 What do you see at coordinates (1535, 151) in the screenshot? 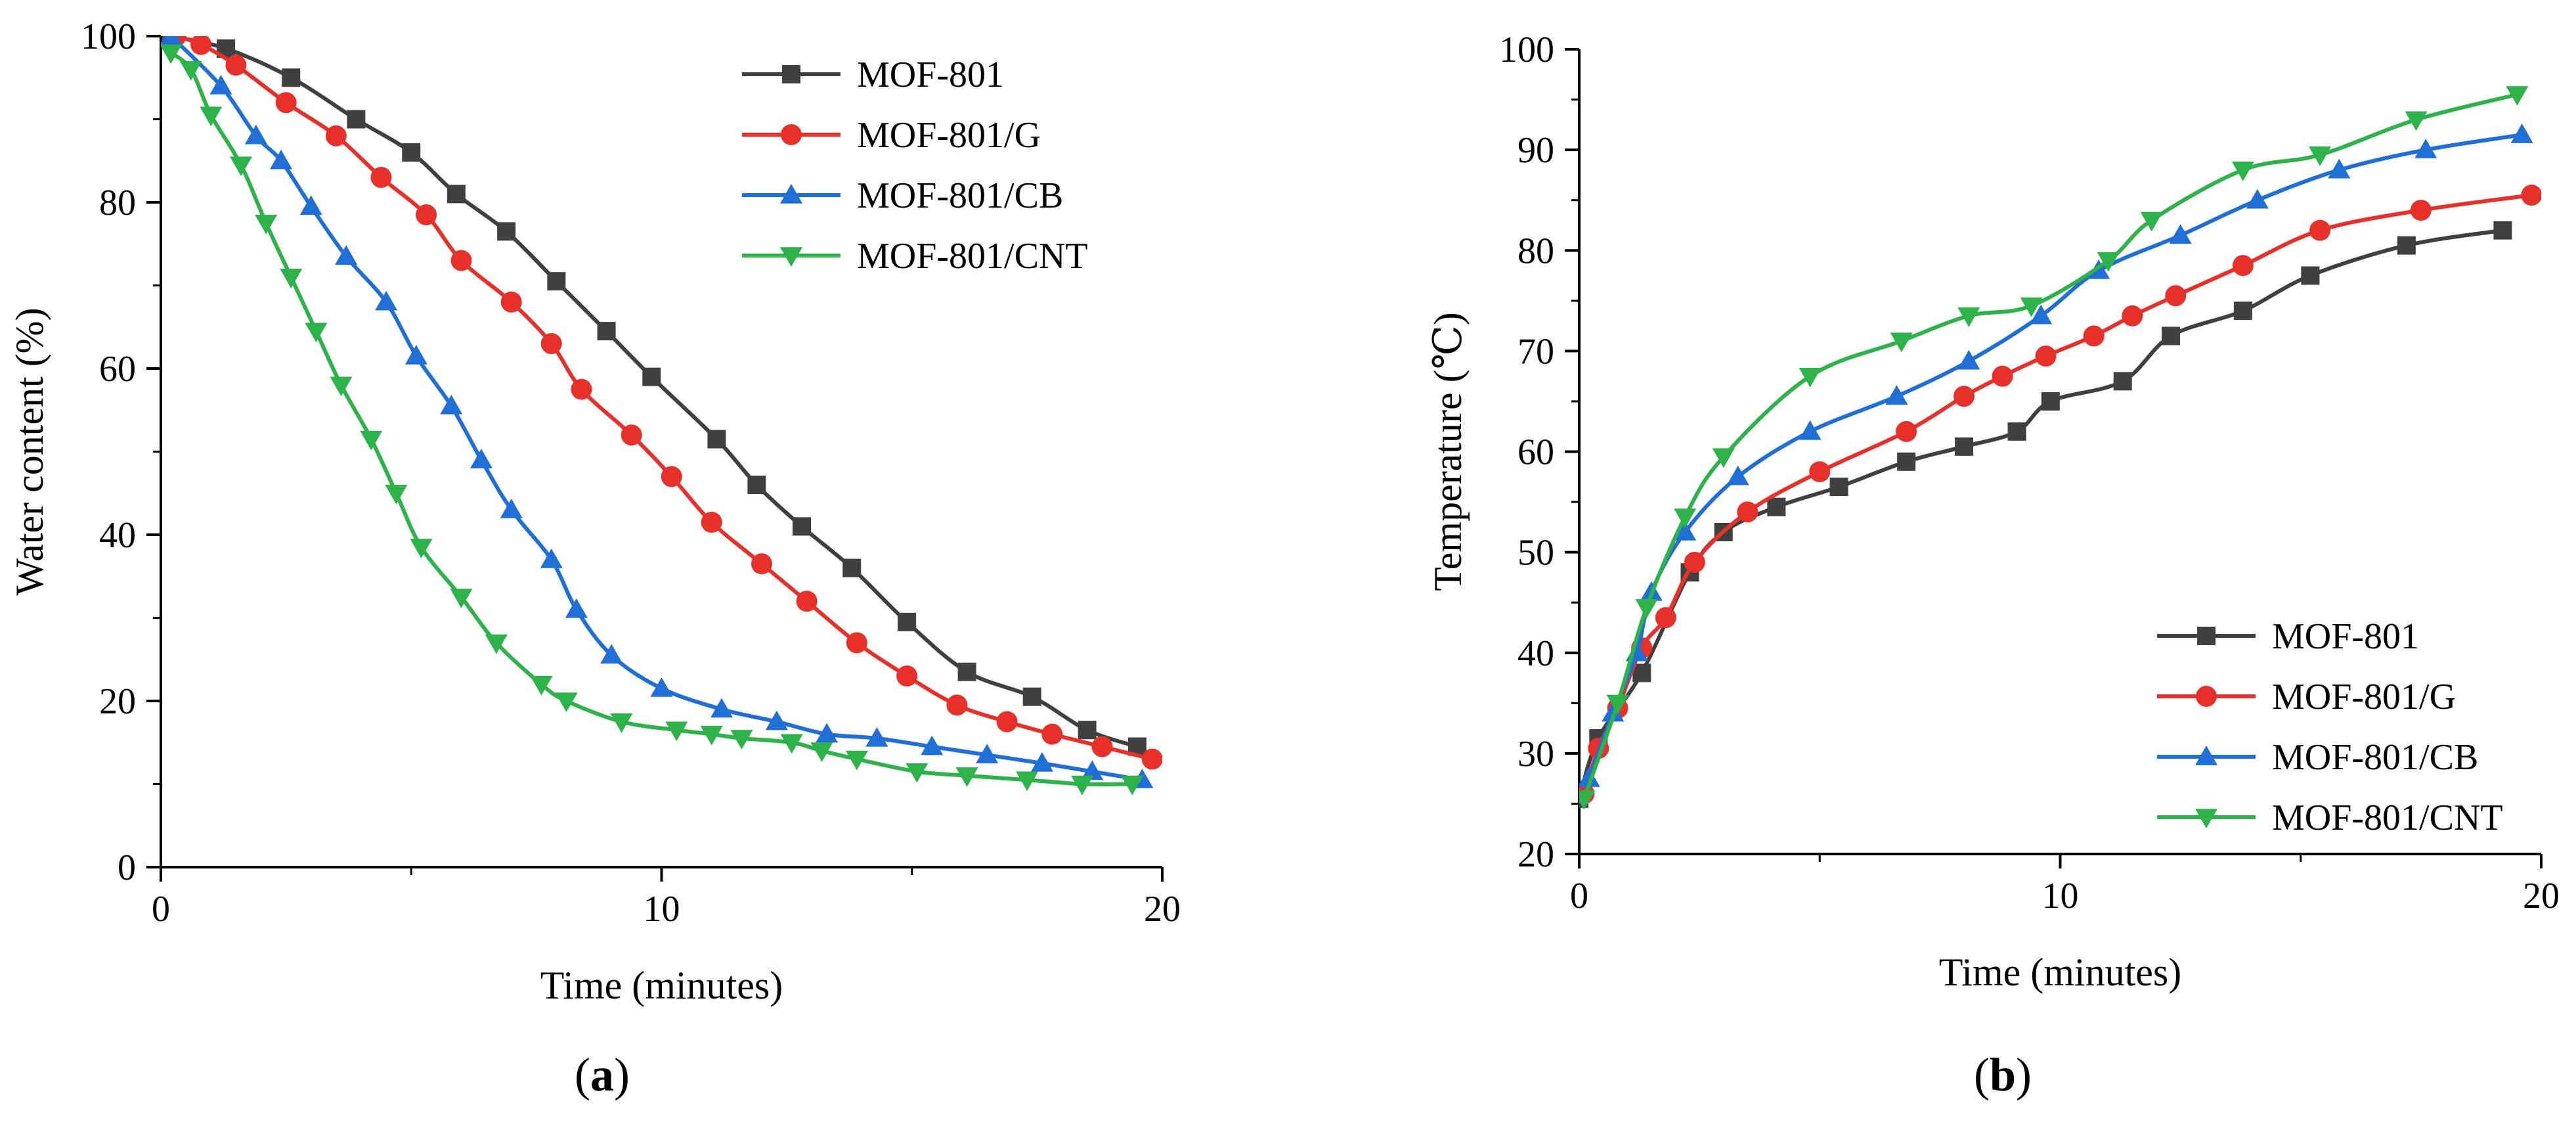
I see `y-tick-label: 90` at bounding box center [1535, 151].